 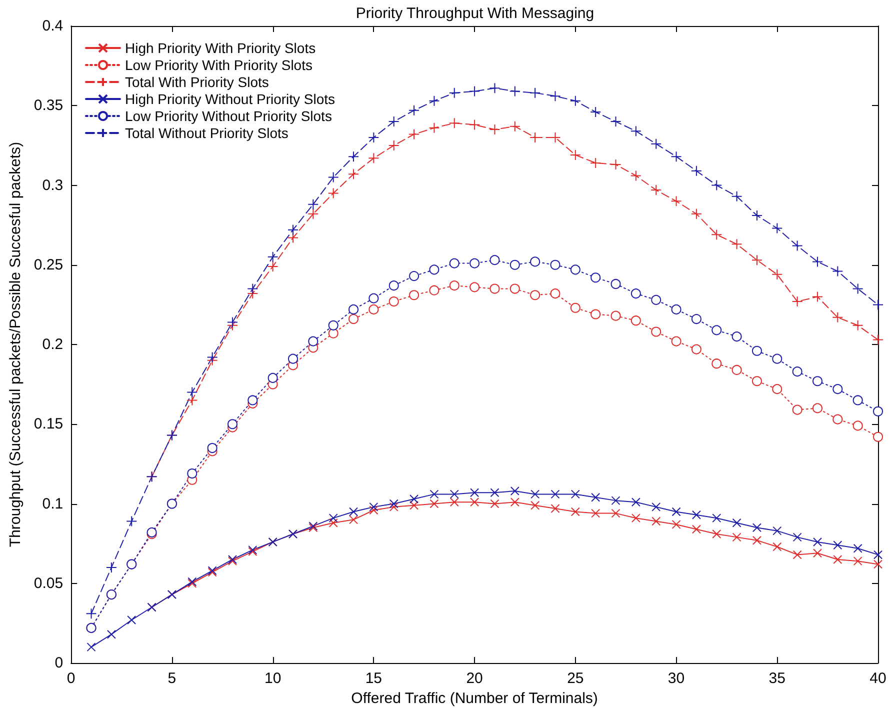 I want to click on x-tick-label: 20, so click(x=474, y=678).